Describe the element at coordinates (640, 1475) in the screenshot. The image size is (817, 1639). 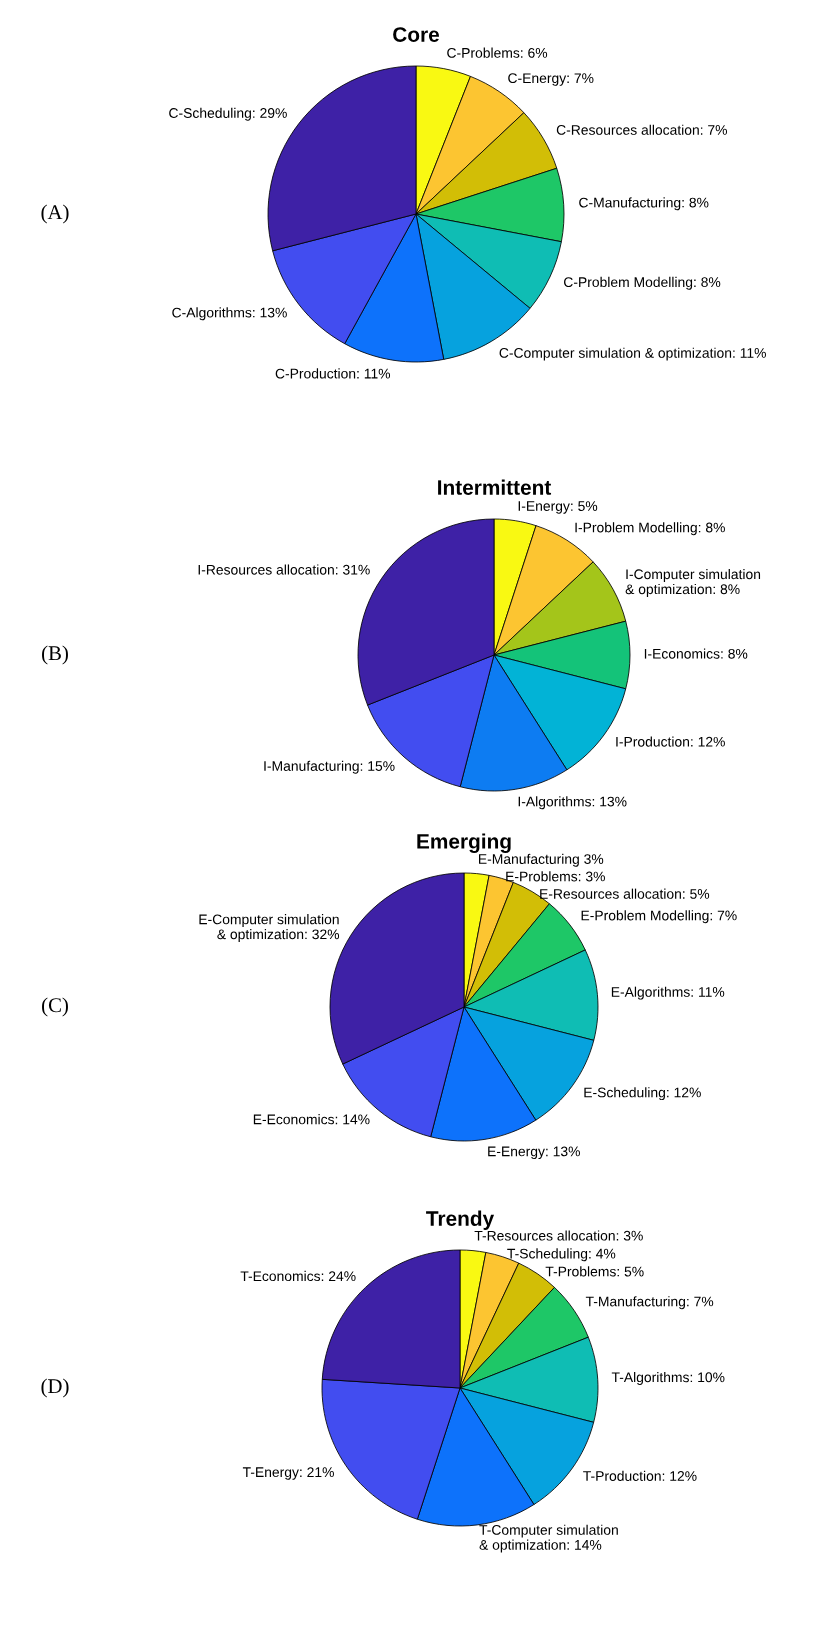
I see `slice-label: T-Production: 12%` at that location.